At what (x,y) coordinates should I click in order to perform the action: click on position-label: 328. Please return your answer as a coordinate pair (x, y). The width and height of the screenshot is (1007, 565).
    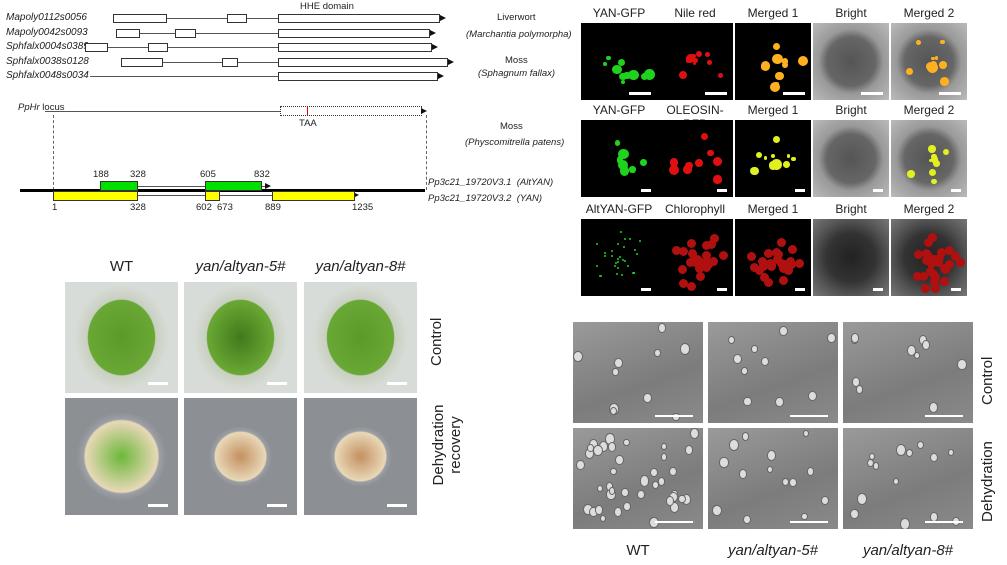
    Looking at the image, I should click on (138, 174).